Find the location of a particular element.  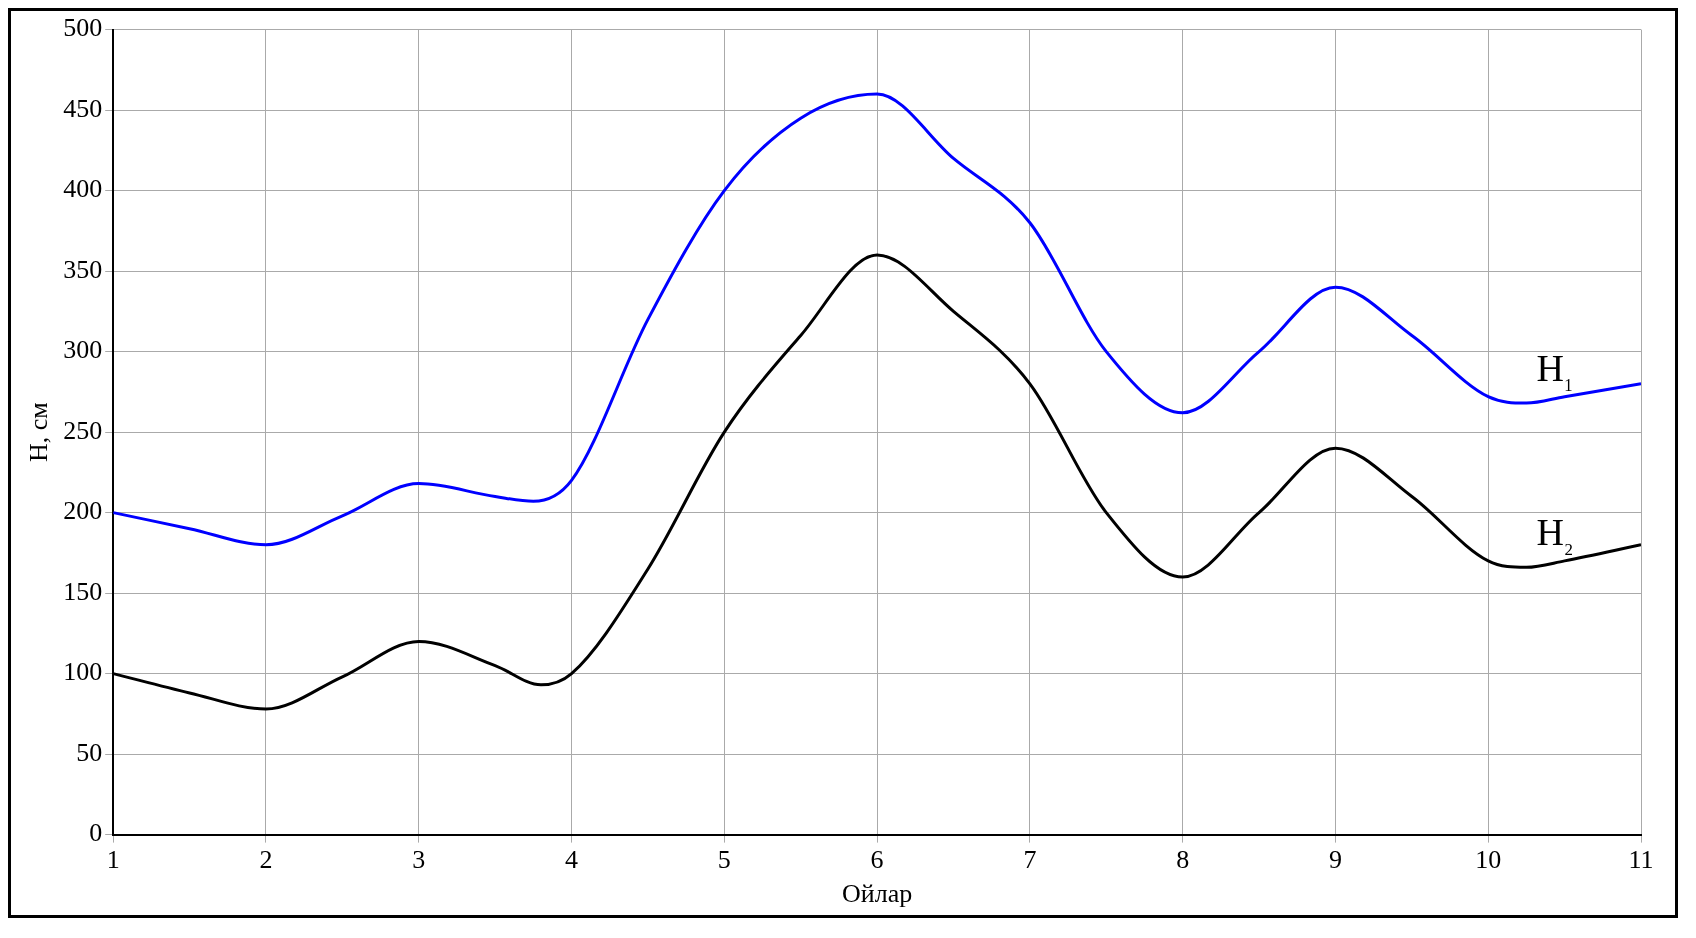

y-tick-label: 450 is located at coordinates (83, 108).